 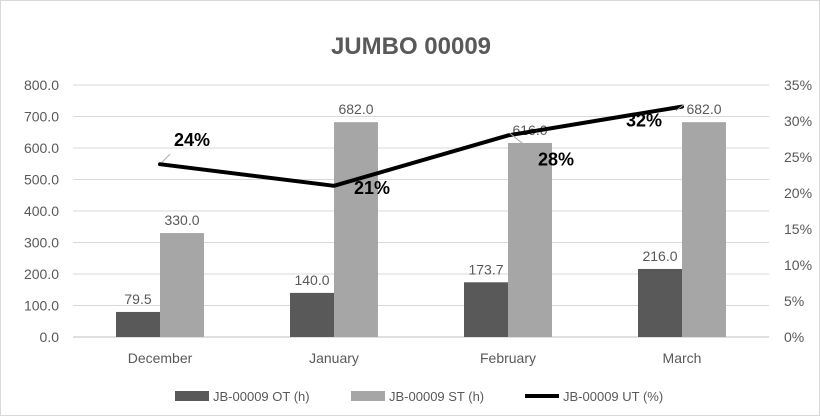 What do you see at coordinates (508, 358) in the screenshot?
I see `category-label: February` at bounding box center [508, 358].